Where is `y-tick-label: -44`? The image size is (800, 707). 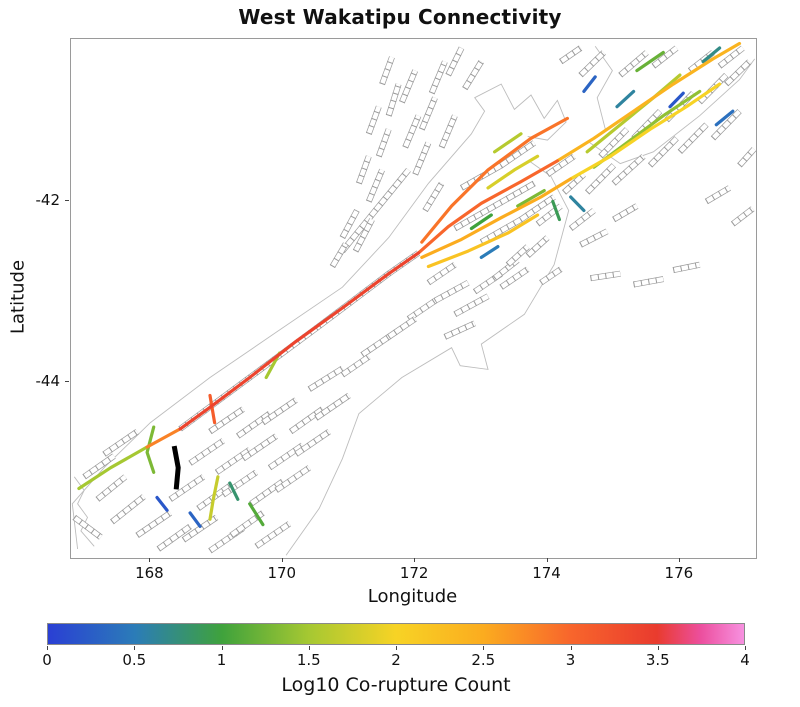 y-tick-label: -44 is located at coordinates (48, 380).